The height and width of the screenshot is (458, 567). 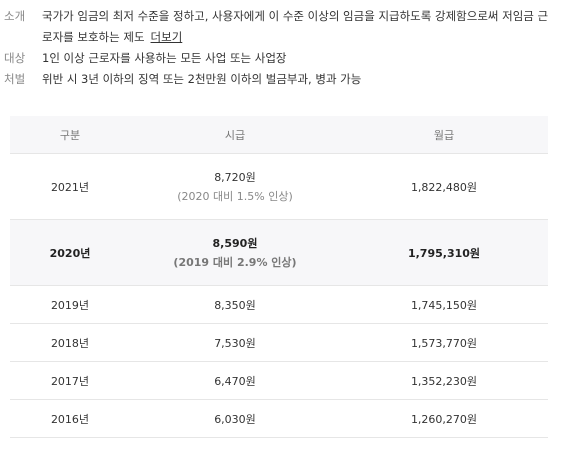 I want to click on hourly-value: 8,720원, so click(x=235, y=177).